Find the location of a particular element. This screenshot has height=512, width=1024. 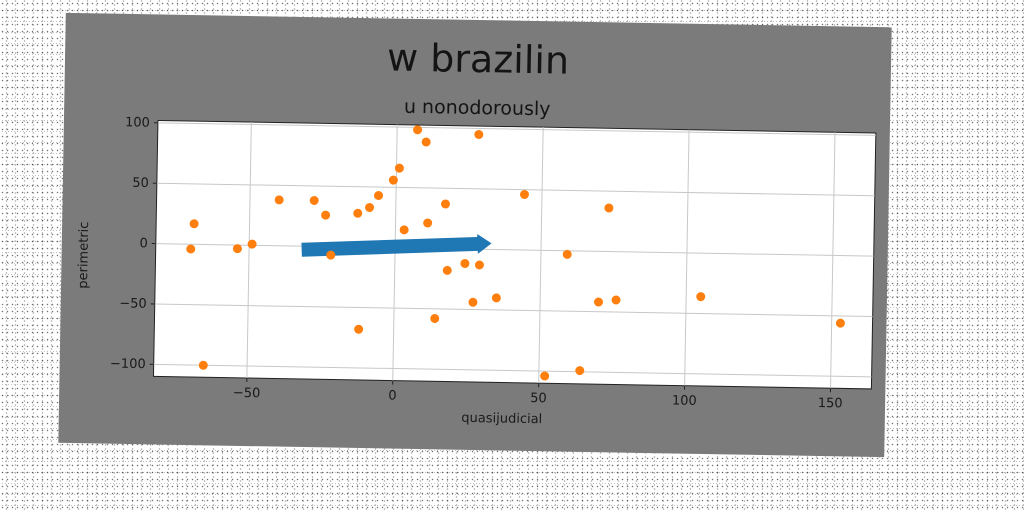

x-tick-label: −50 is located at coordinates (247, 393).